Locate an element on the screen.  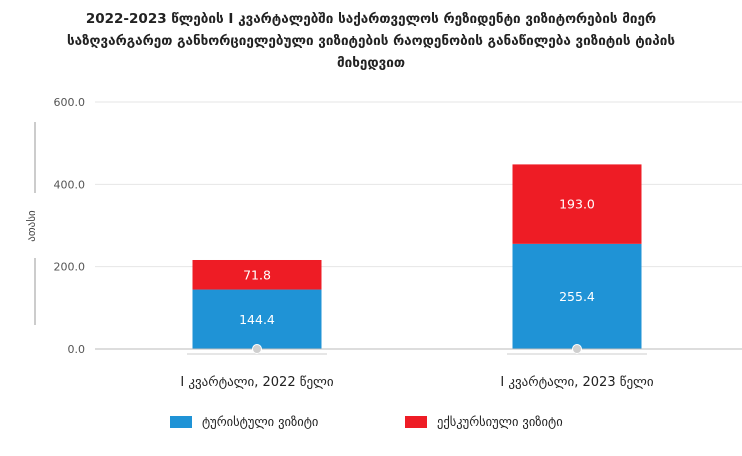
legend-item-tourist: ტურისტული ვიზიტი is located at coordinates (244, 421).